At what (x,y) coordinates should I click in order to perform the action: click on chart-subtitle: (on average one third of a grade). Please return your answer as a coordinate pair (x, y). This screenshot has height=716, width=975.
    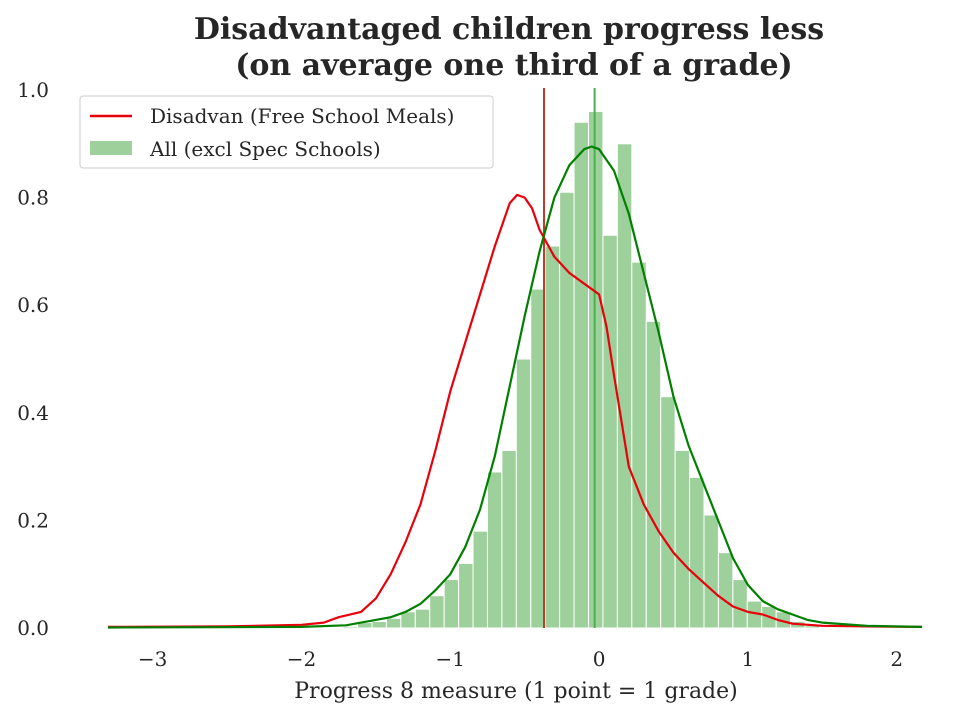
    Looking at the image, I should click on (514, 65).